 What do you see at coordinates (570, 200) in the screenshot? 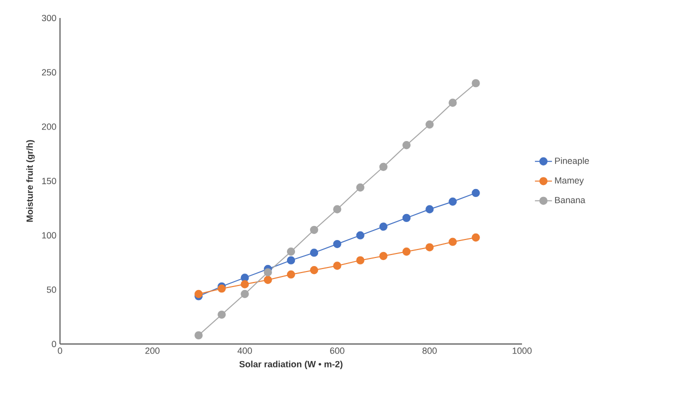
I see `legend-label: Banana` at bounding box center [570, 200].